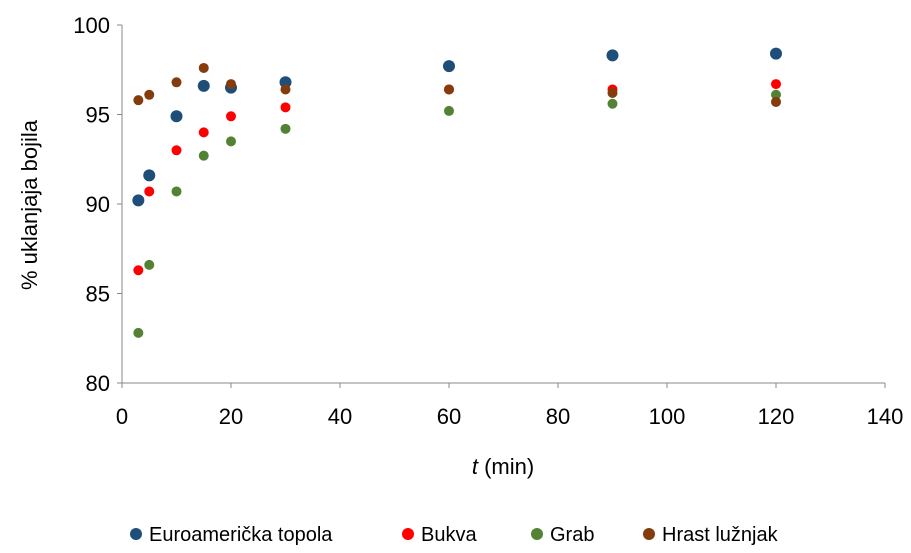  What do you see at coordinates (449, 535) in the screenshot?
I see `legend-label: Bukva` at bounding box center [449, 535].